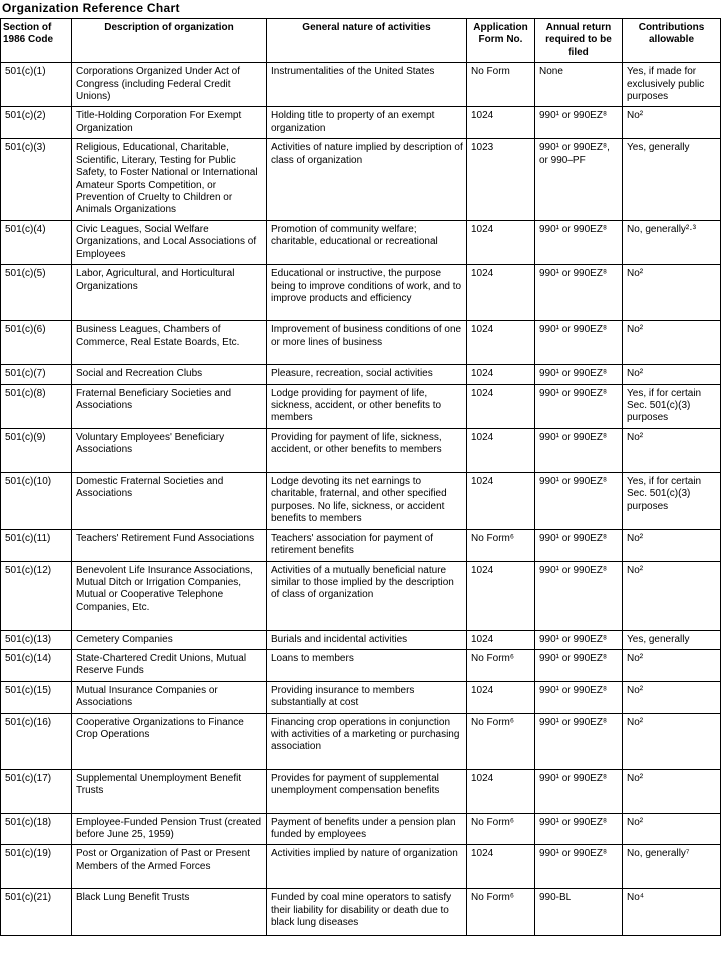 The image size is (721, 963). What do you see at coordinates (671, 912) in the screenshot?
I see `table-cell: No⁴` at bounding box center [671, 912].